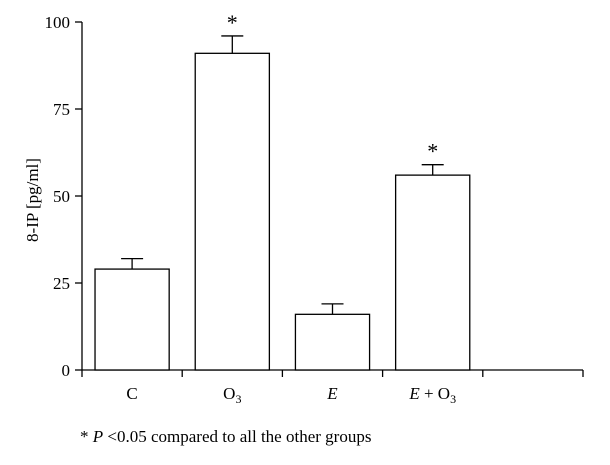 This screenshot has height=465, width=610. I want to click on significance-marker-3: *, so click(432, 151).